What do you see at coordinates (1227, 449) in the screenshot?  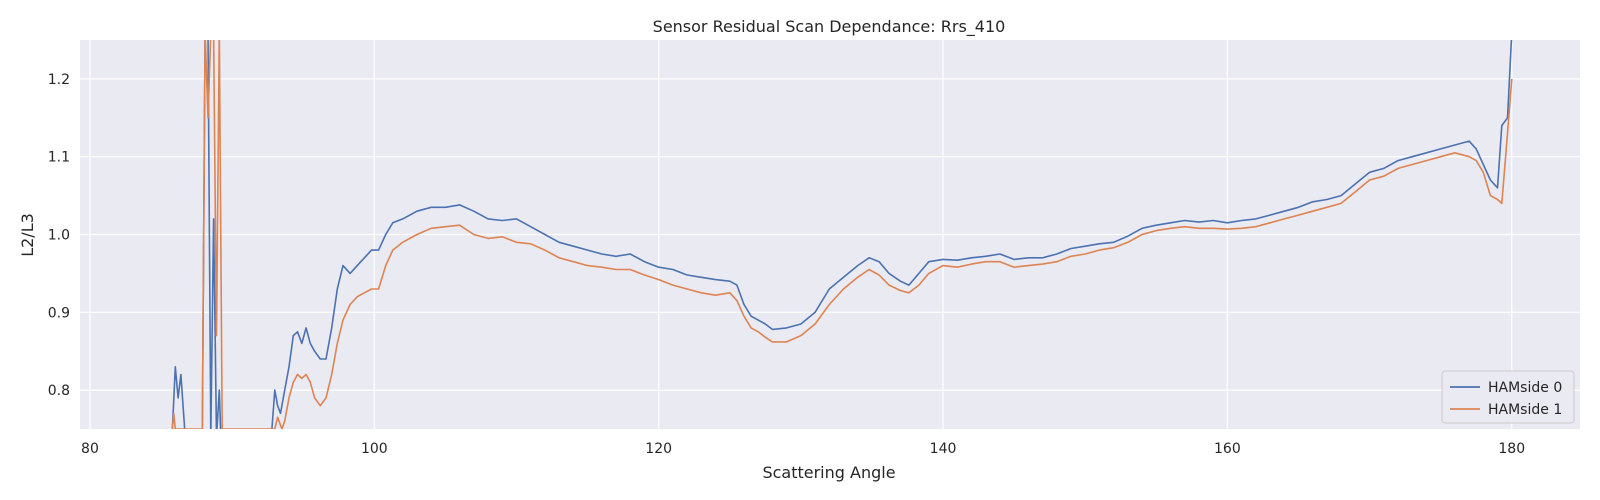 I see `x-tick-label: 160` at bounding box center [1227, 449].